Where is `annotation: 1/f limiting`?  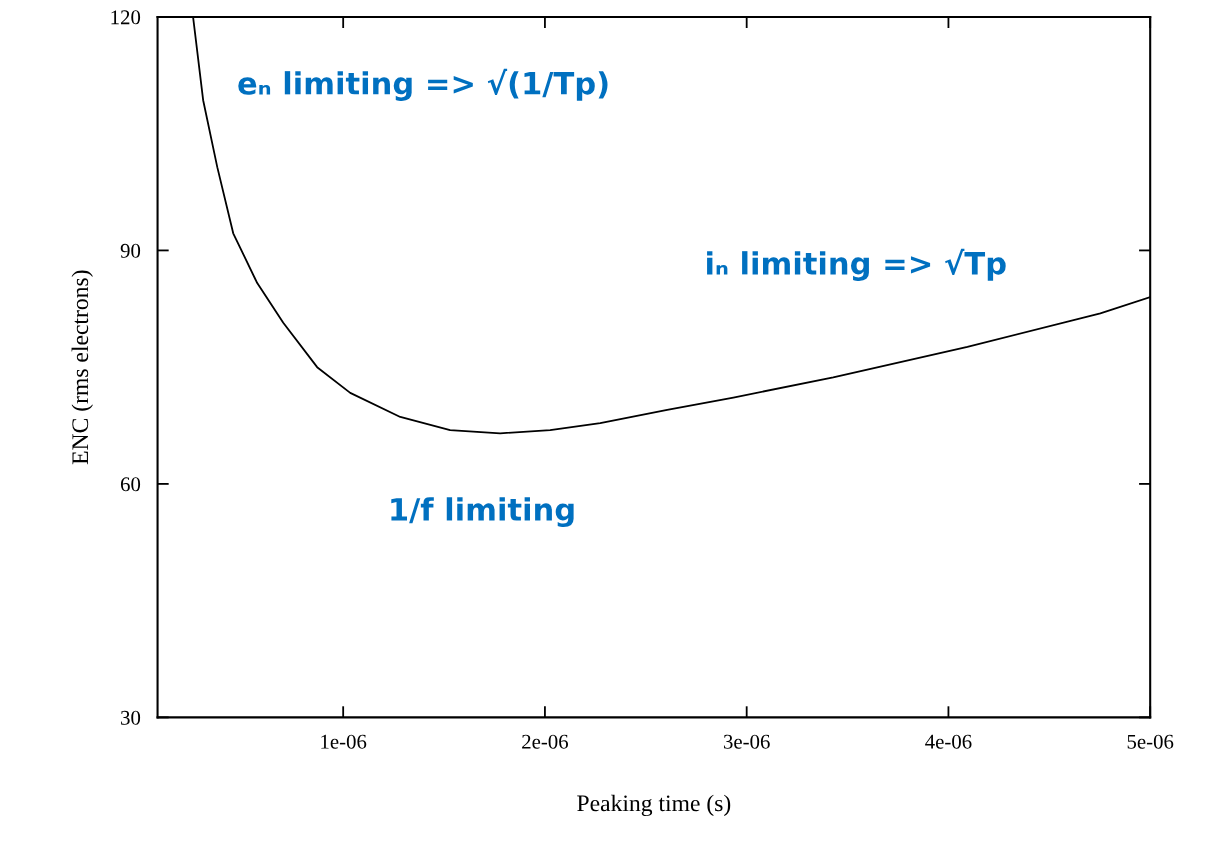 annotation: 1/f limiting is located at coordinates (482, 512).